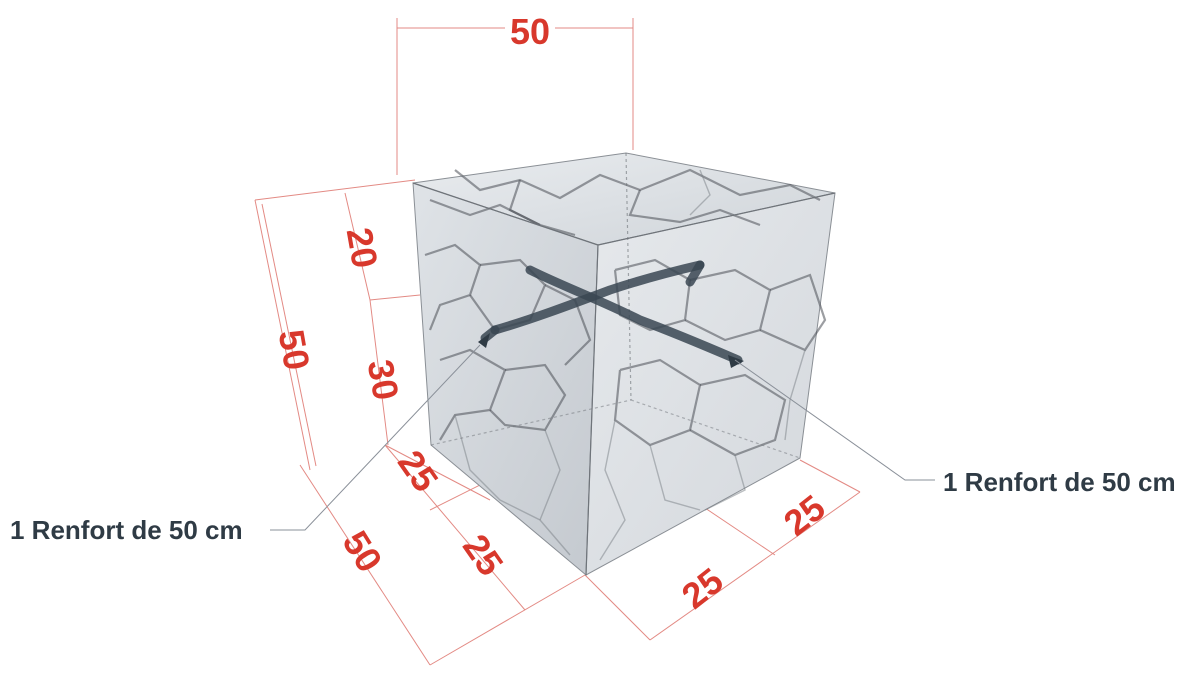 Image resolution: width=1203 pixels, height=675 pixels. I want to click on dimension-height-upper: 20, so click(362, 248).